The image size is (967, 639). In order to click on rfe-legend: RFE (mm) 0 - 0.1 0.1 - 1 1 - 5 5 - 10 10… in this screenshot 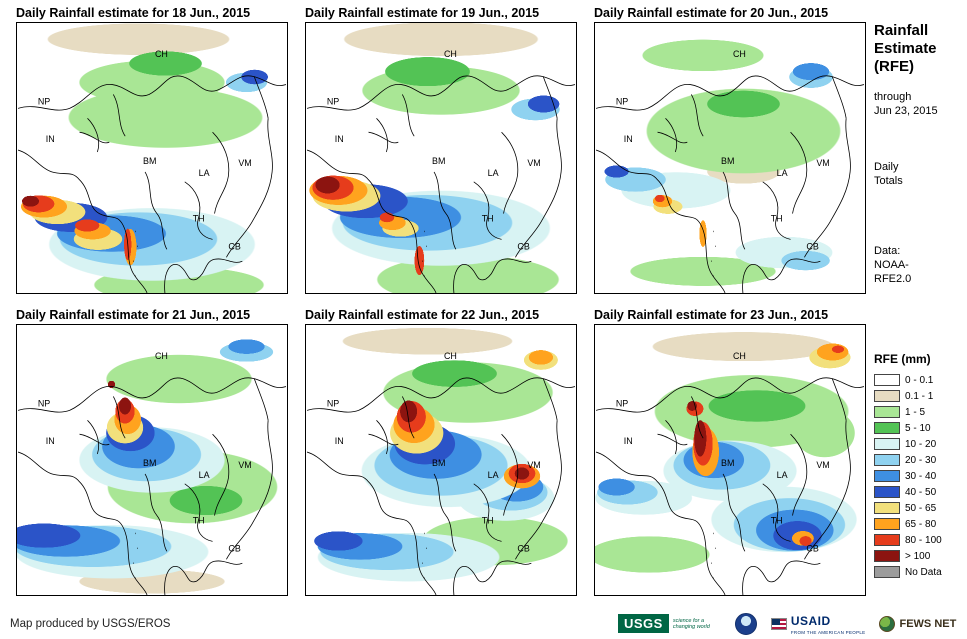, I will do `click(920, 466)`.